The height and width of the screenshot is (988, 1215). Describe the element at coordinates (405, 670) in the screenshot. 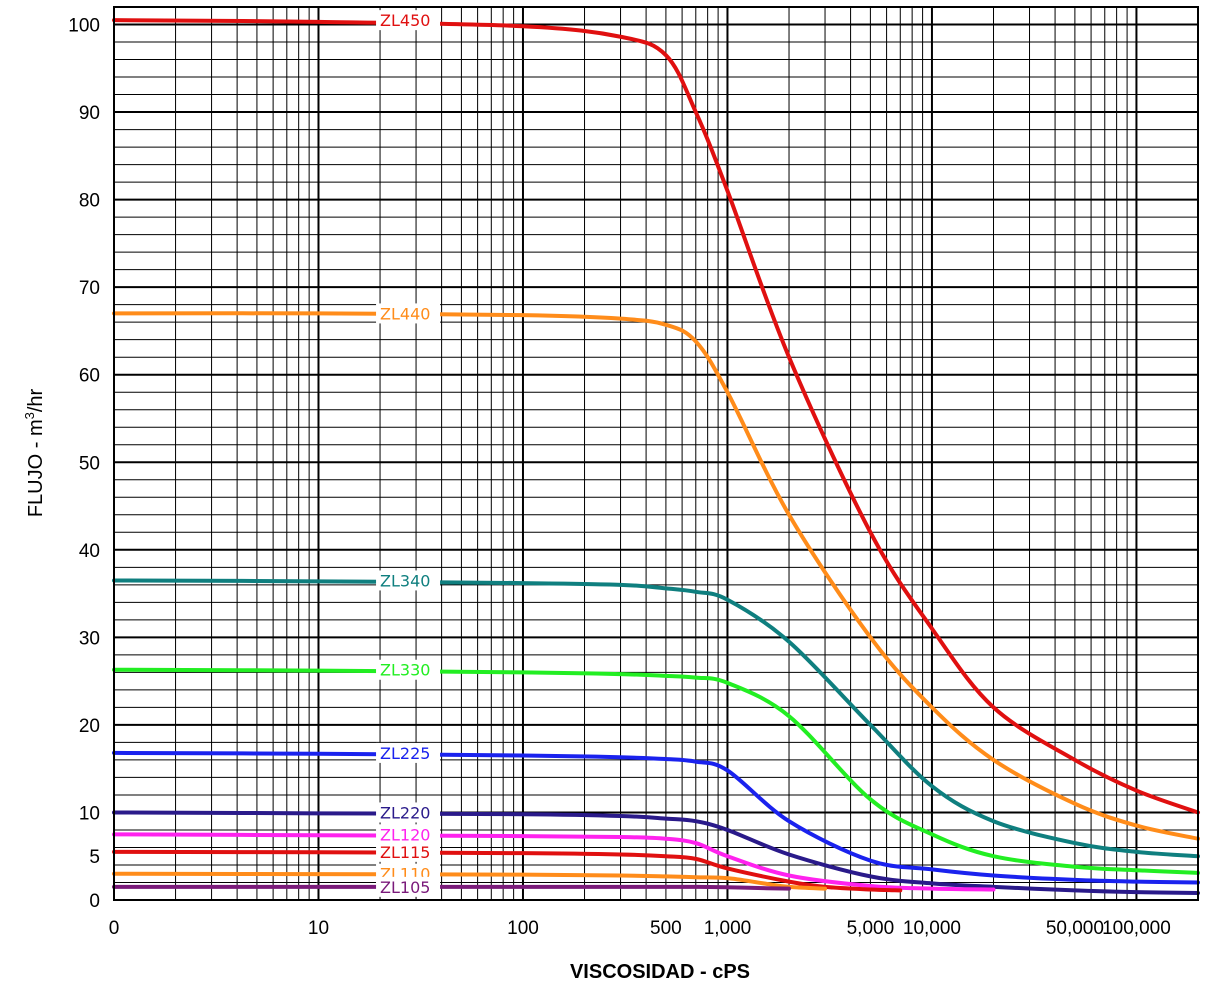

I see `series-label-zl330: ZL330` at that location.